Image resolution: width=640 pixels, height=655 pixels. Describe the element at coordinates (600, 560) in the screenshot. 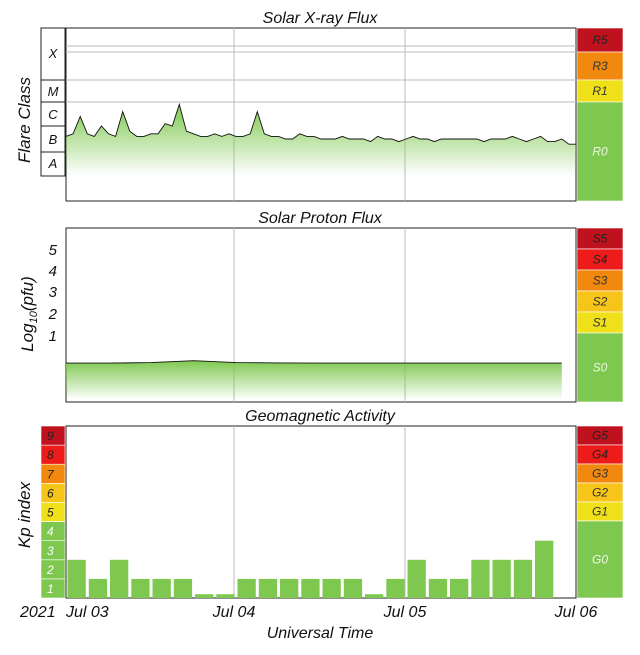

I see `scale-label: G0` at that location.